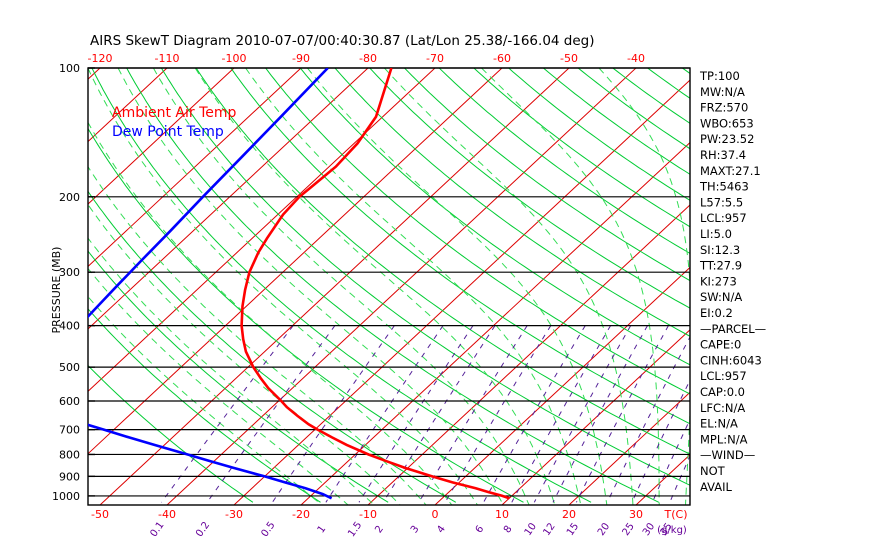 The width and height of the screenshot is (870, 560). I want to click on info-panel-item: TP:100, so click(719, 76).